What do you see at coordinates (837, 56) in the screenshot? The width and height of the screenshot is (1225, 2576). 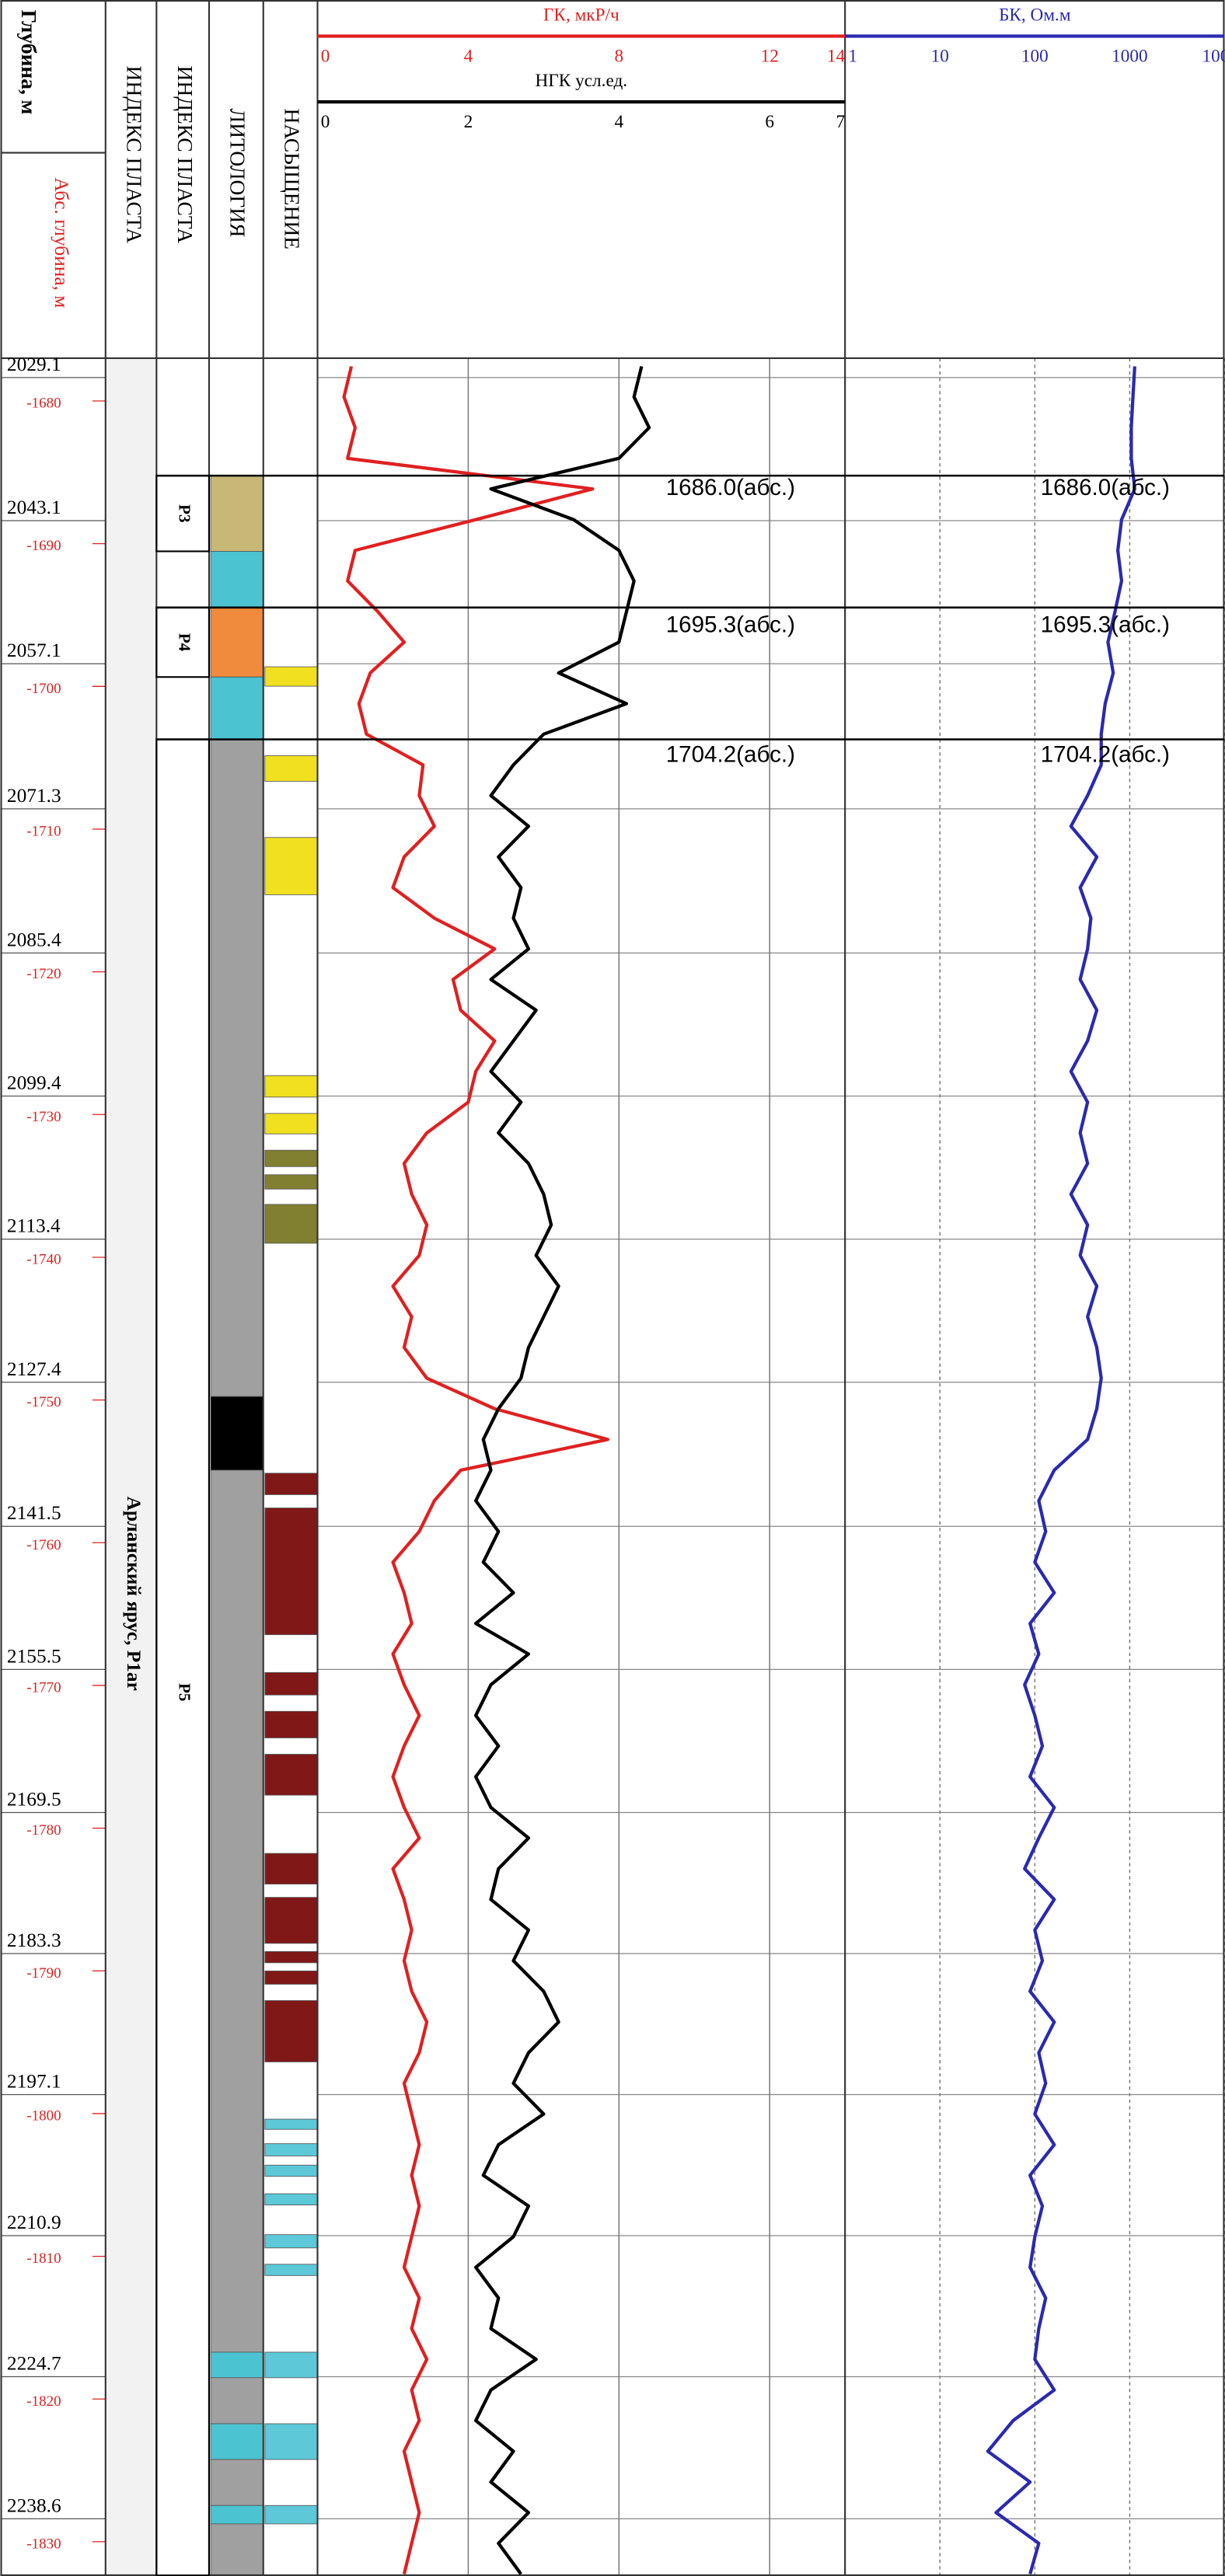 I see `x-tick-label: 14` at bounding box center [837, 56].